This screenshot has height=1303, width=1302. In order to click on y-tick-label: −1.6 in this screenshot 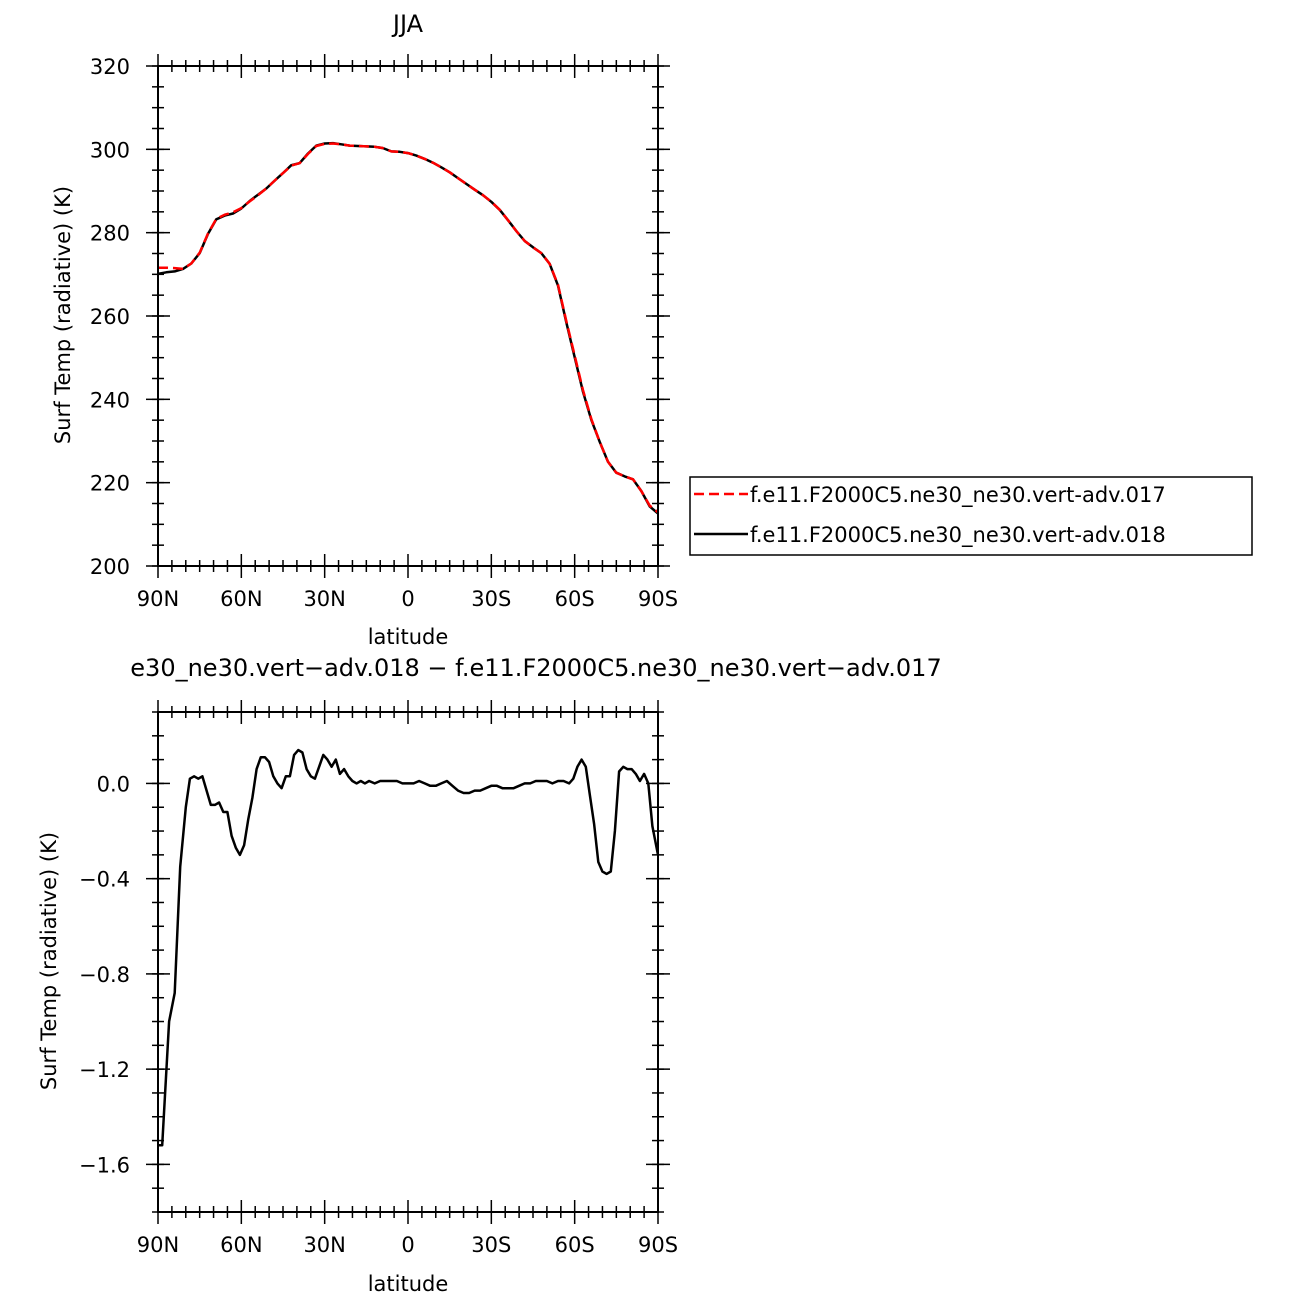, I will do `click(104, 1165)`.